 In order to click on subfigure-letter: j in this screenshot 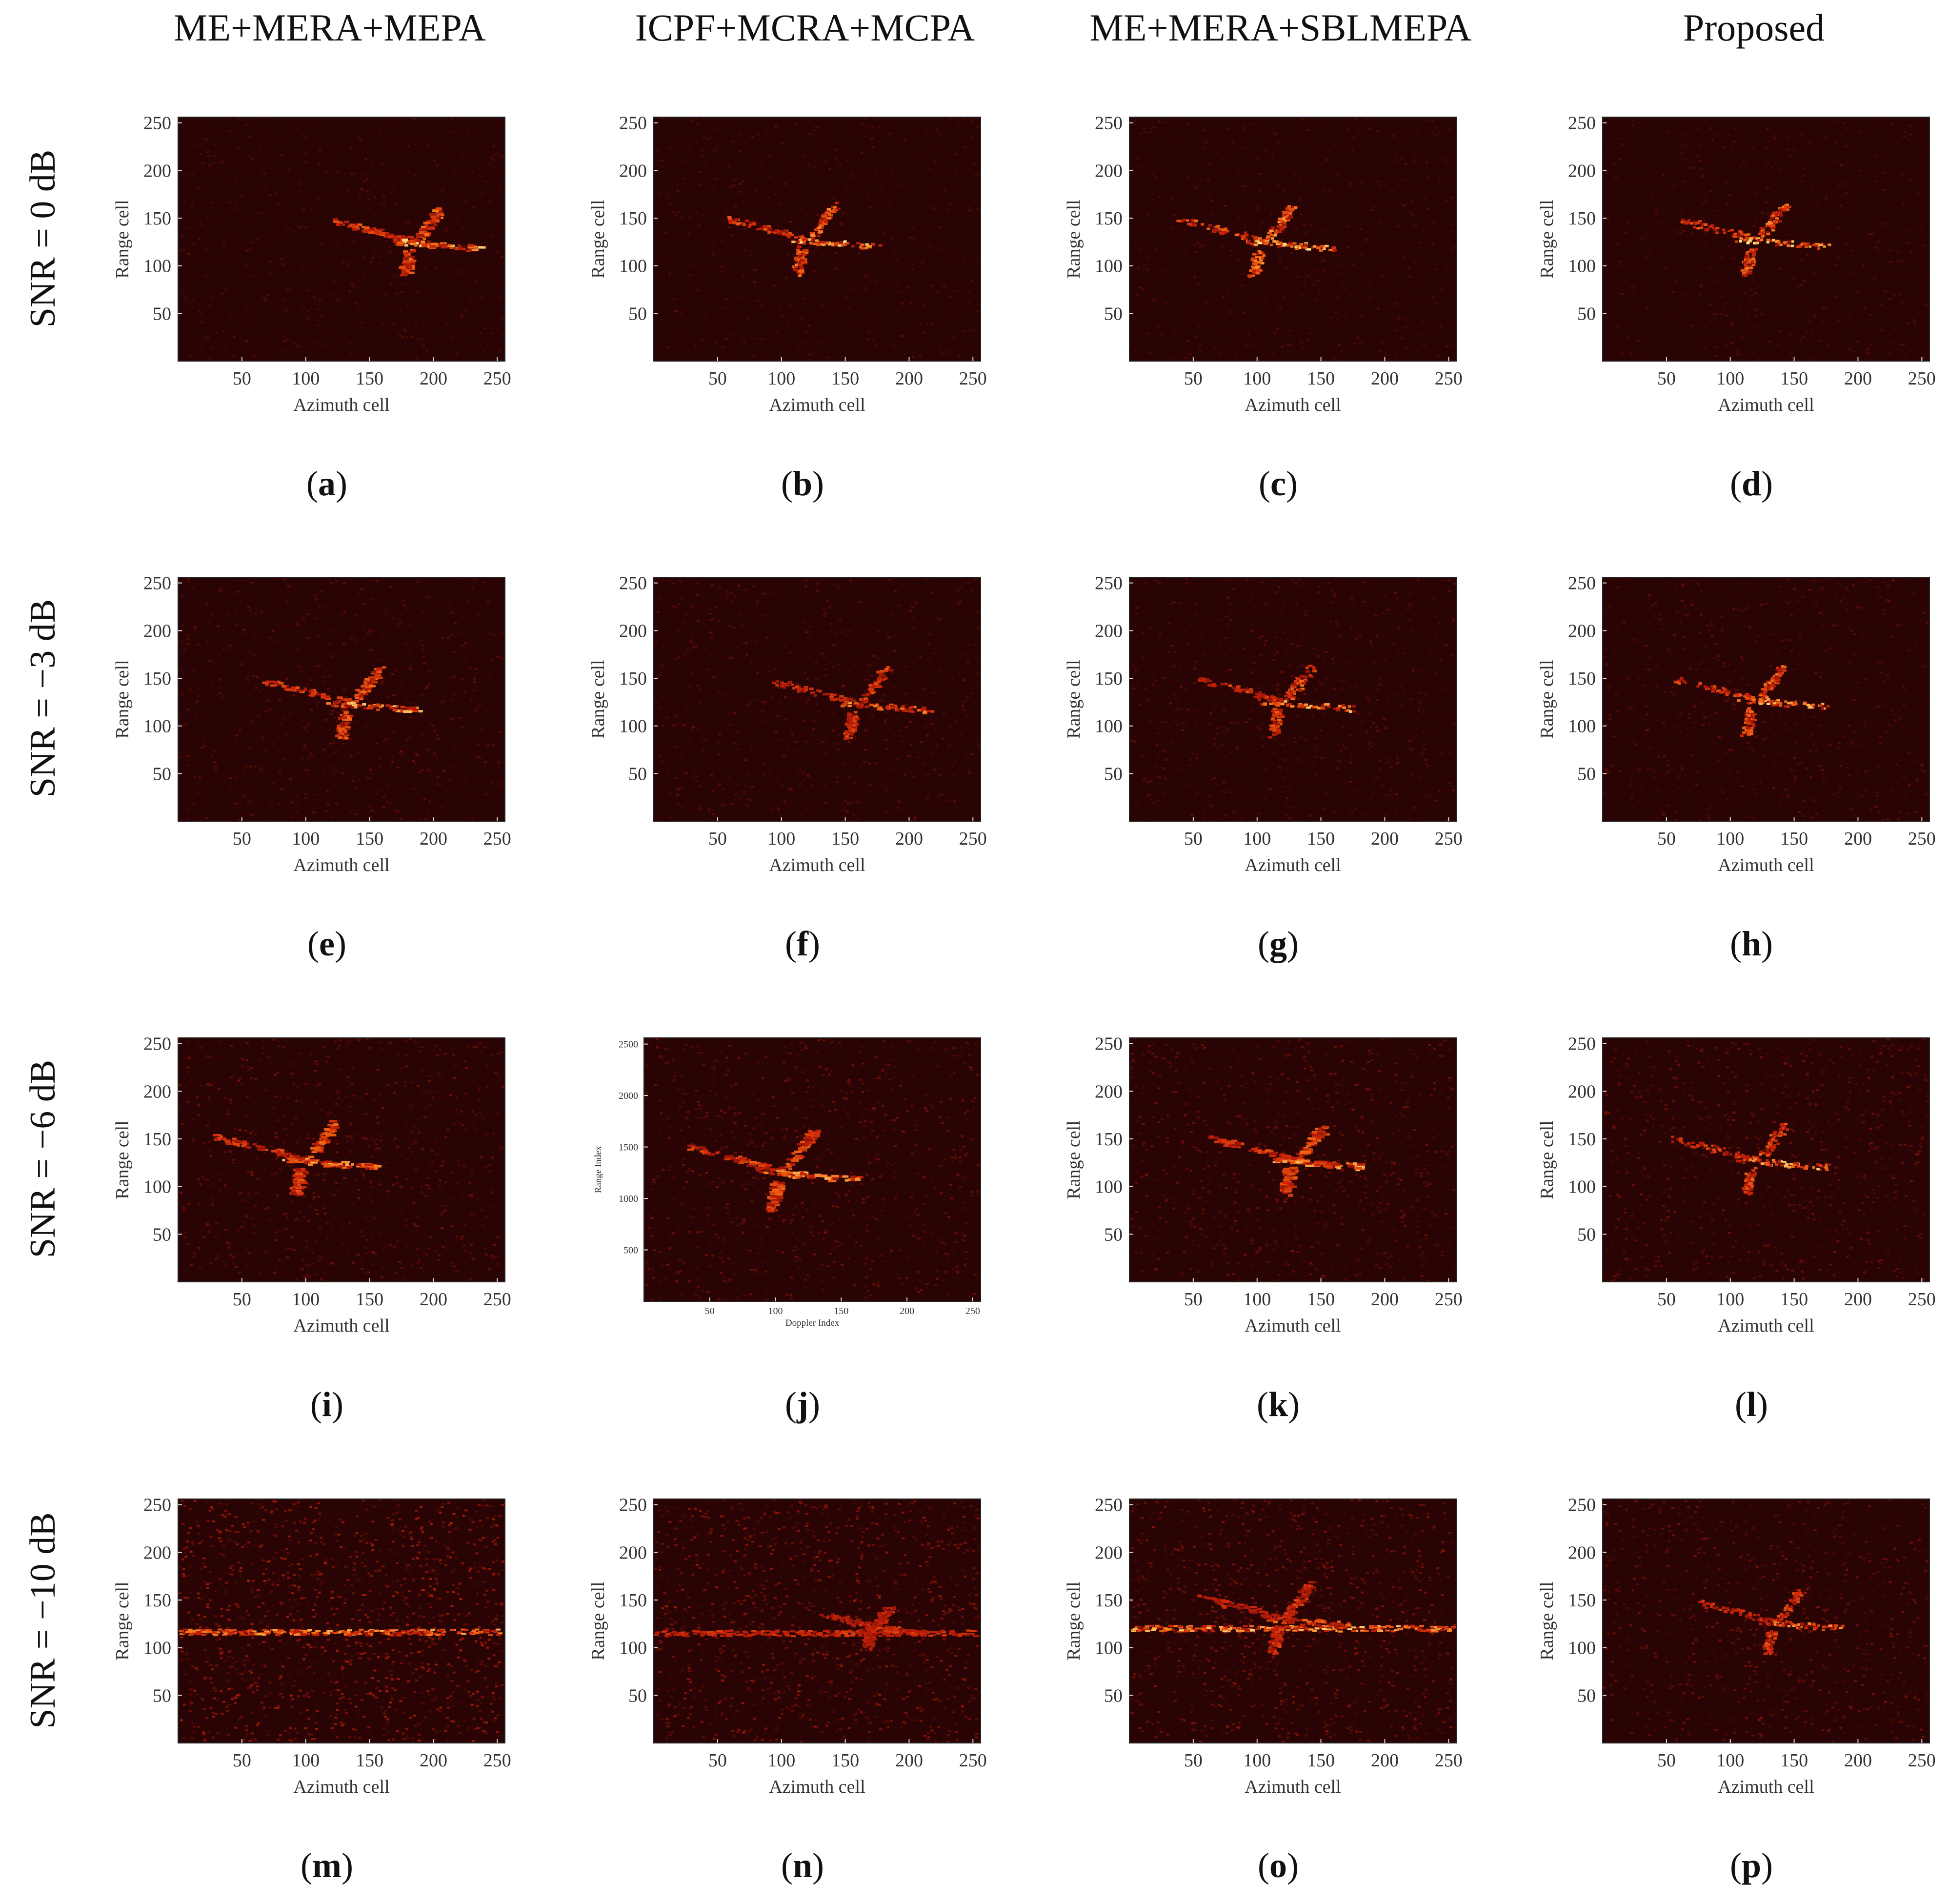, I will do `click(802, 1404)`.